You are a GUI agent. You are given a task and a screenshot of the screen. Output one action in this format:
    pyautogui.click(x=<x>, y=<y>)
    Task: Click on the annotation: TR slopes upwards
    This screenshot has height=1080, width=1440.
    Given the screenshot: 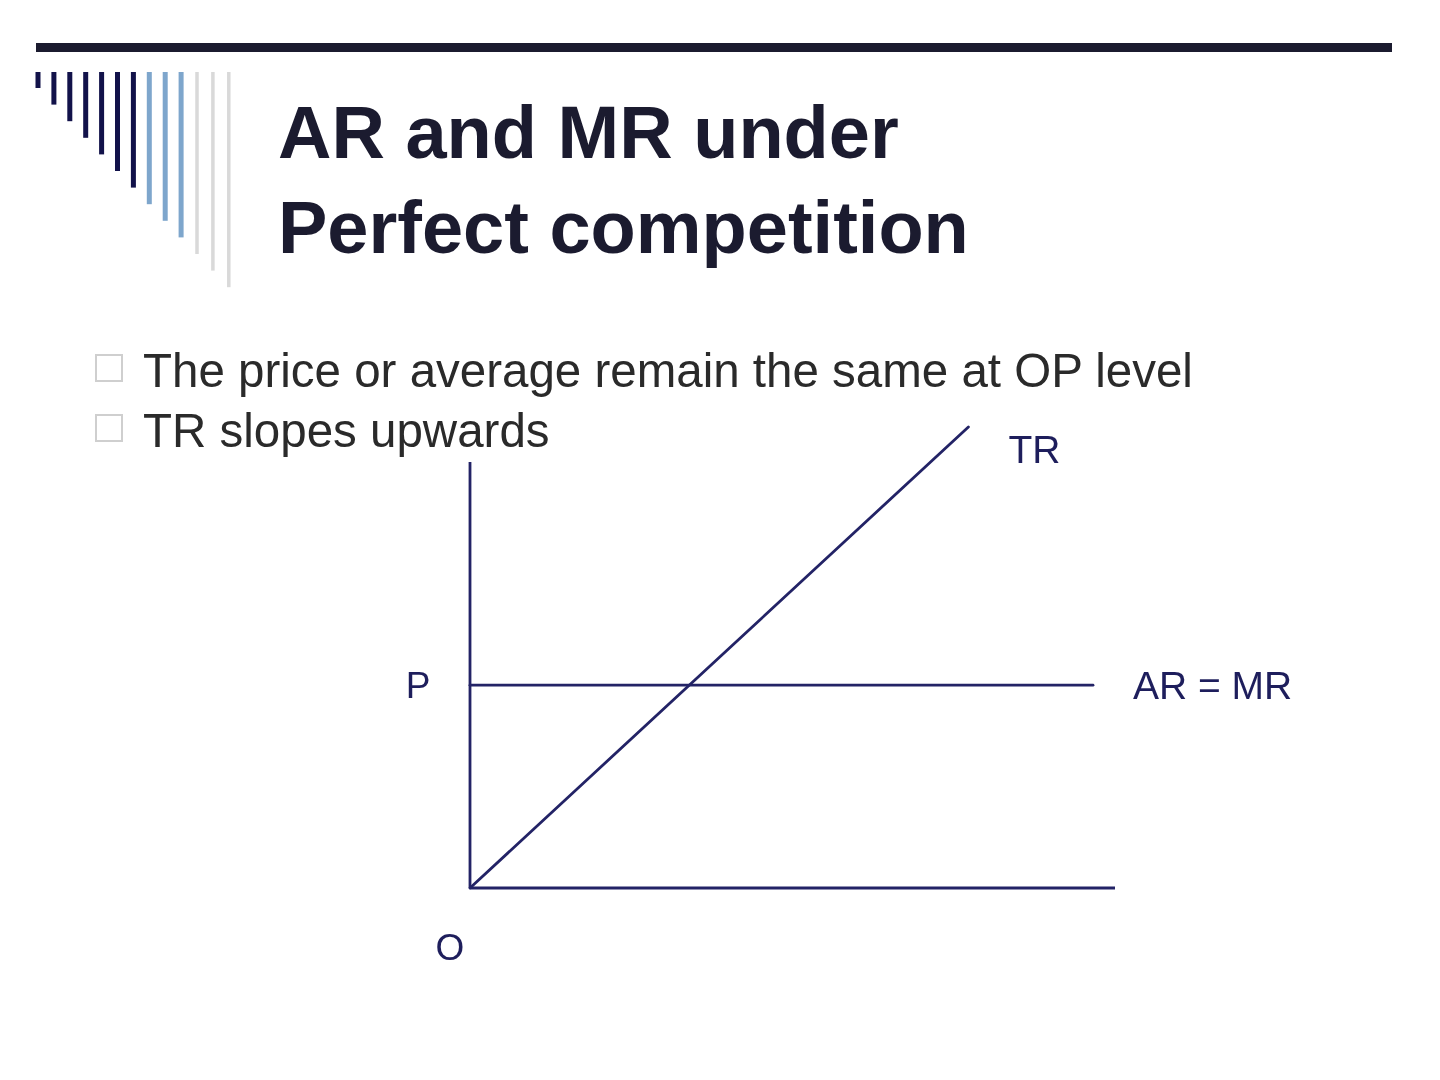 What is the action you would take?
    pyautogui.click(x=346, y=430)
    